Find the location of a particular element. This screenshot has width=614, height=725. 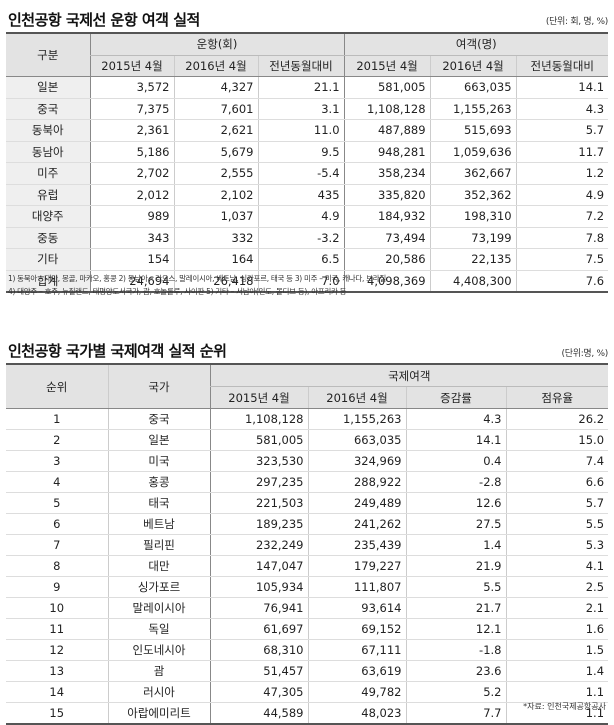

flights-yoy-cell: 6.5 is located at coordinates (301, 259).